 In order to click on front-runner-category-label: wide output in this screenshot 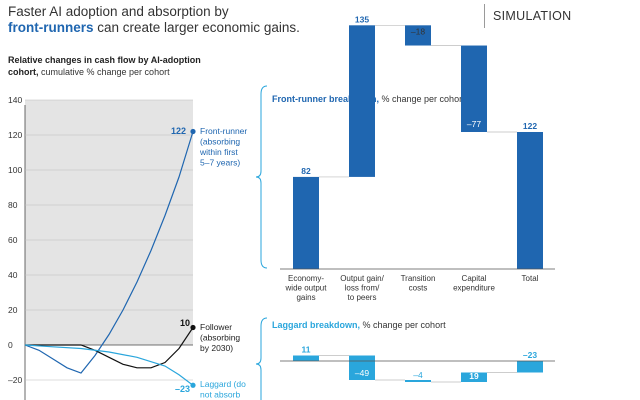, I will do `click(306, 288)`.